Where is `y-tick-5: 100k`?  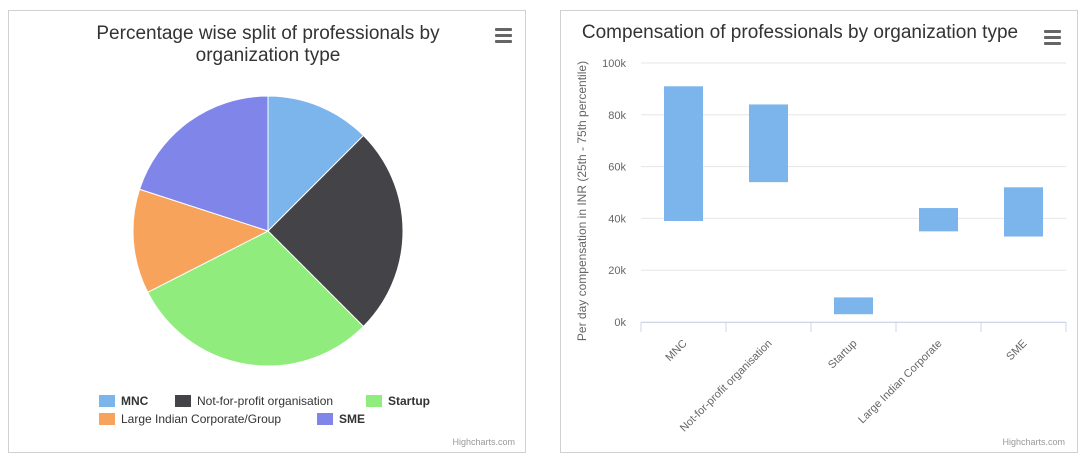
y-tick-5: 100k is located at coordinates (614, 64).